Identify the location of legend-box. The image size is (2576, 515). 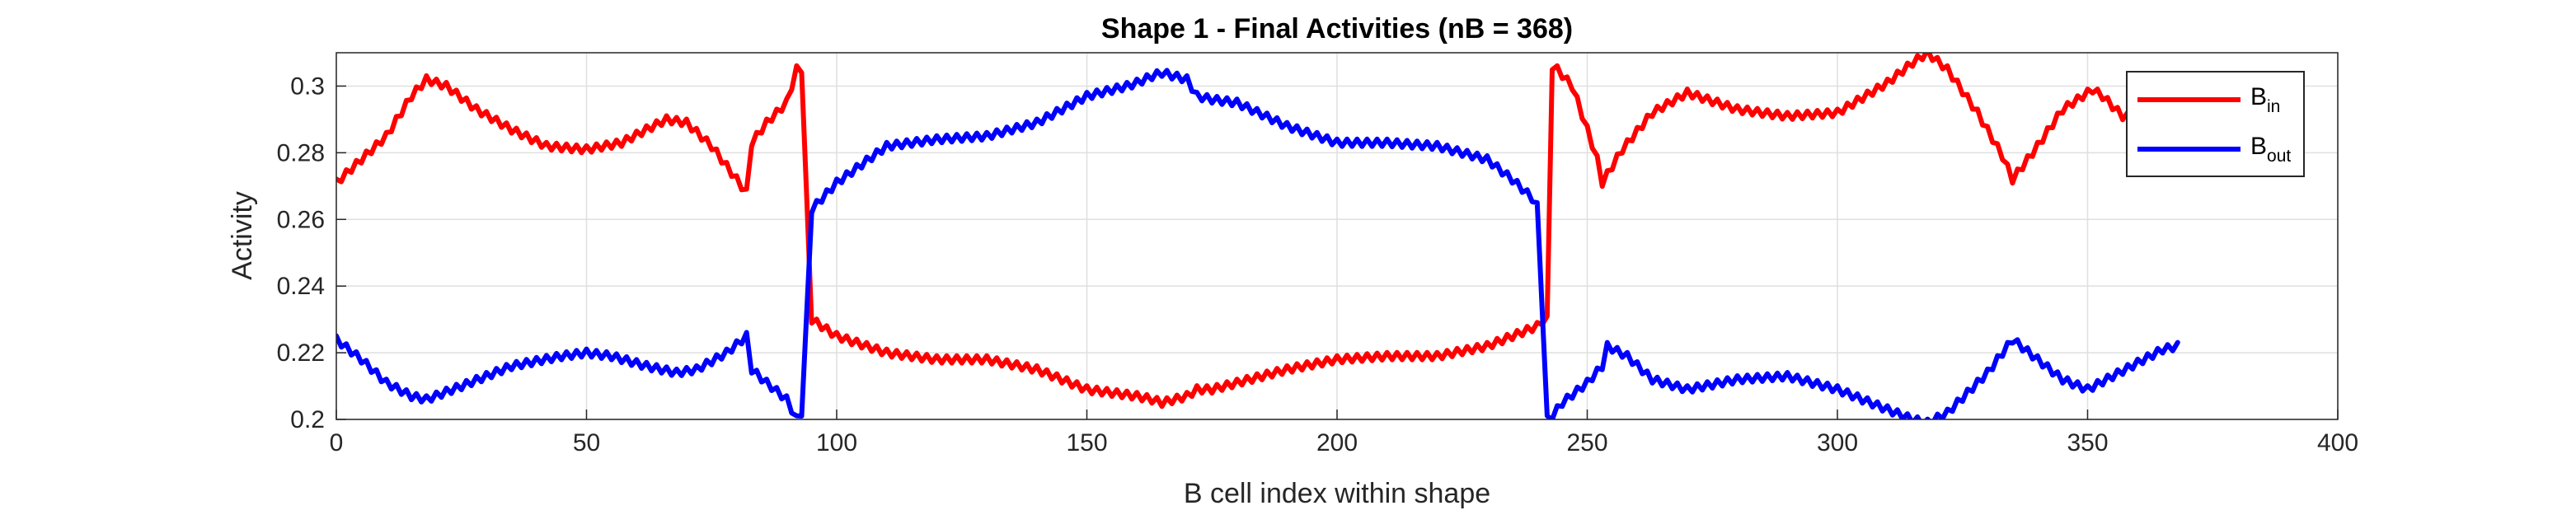
(2216, 124).